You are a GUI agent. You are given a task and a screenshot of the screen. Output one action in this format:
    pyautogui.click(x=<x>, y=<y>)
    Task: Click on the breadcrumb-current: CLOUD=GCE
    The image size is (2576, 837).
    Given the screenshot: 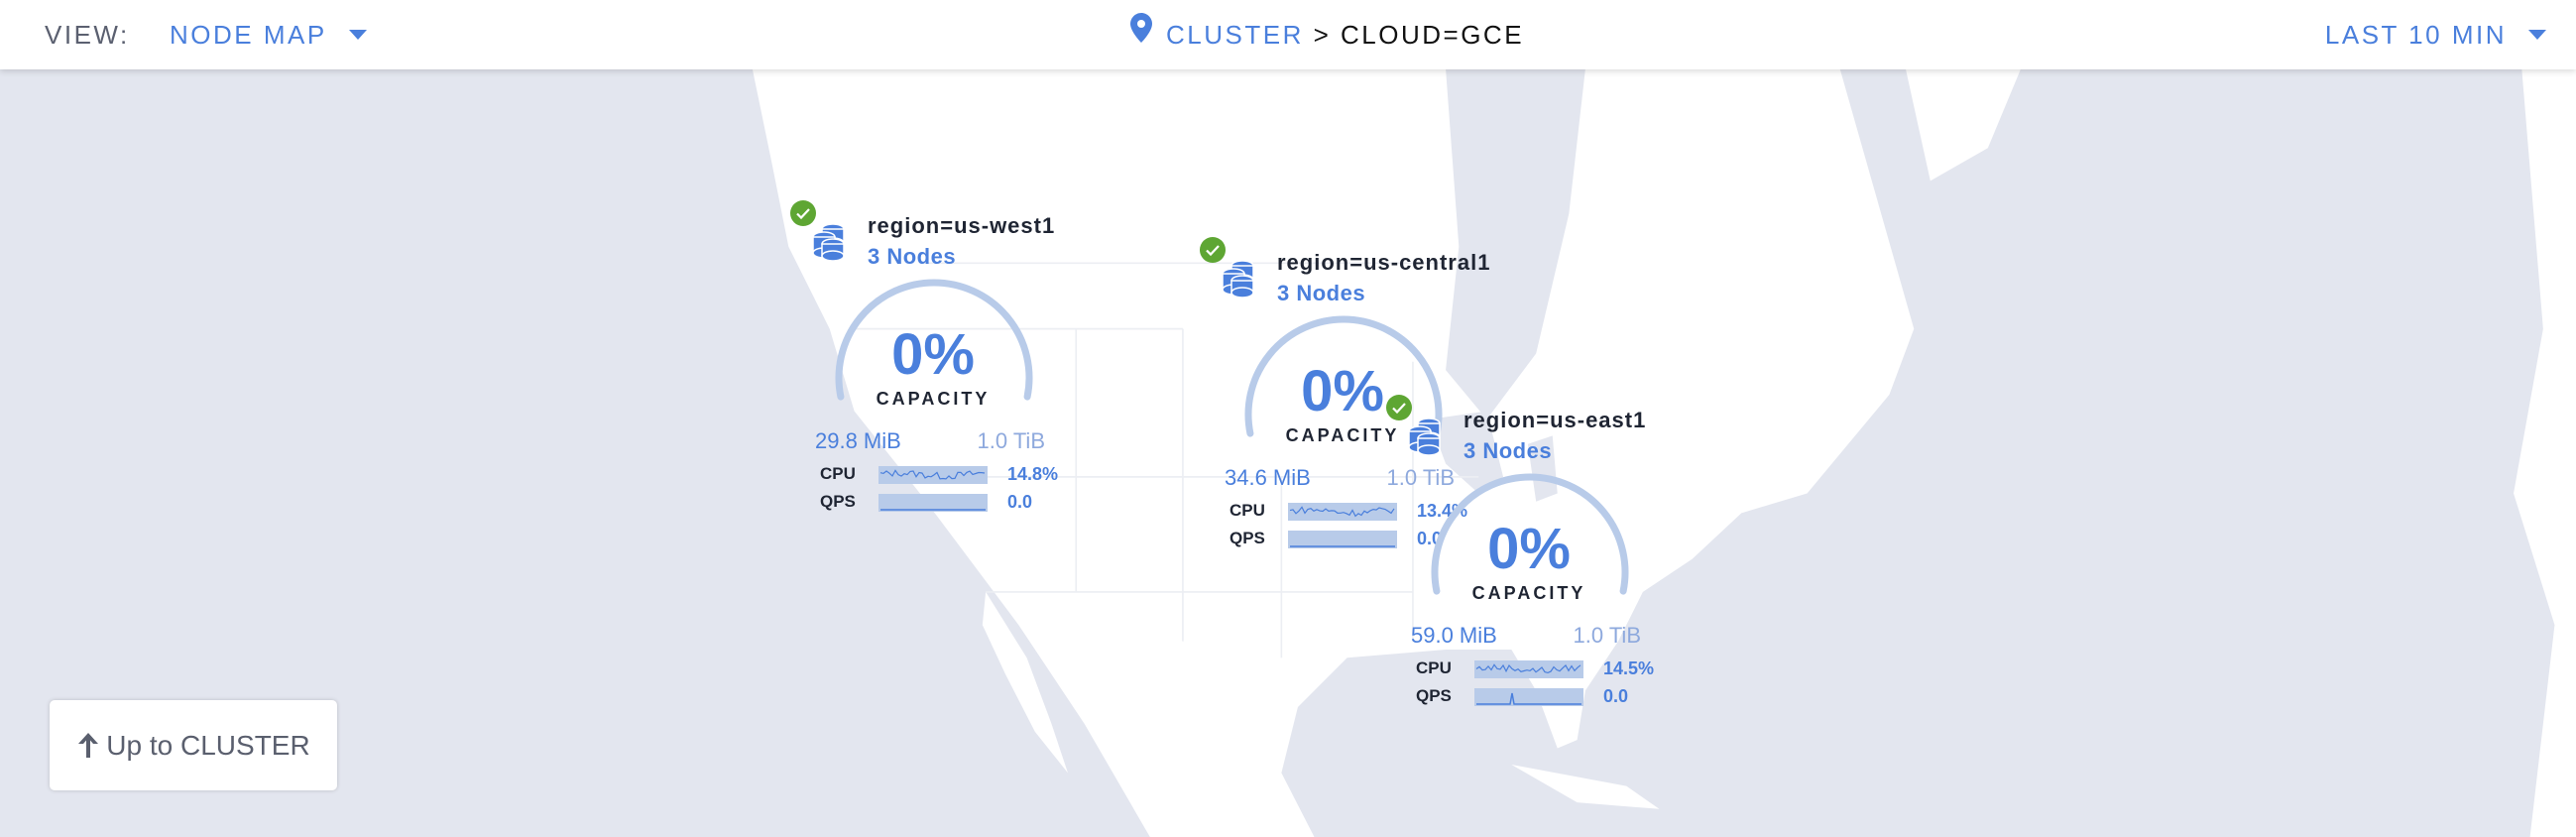 What is the action you would take?
    pyautogui.click(x=1433, y=35)
    